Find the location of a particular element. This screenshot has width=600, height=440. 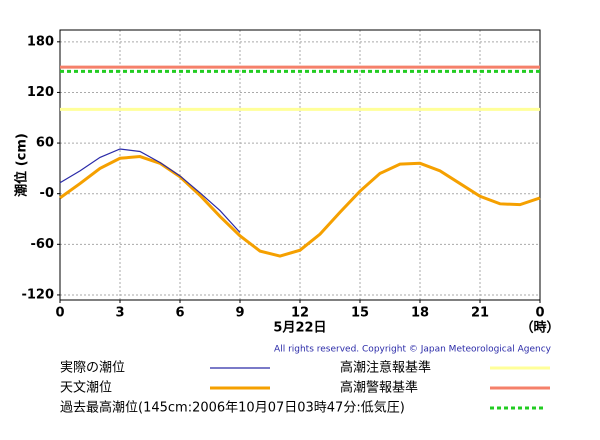

legend-label: 高潮警報基準 is located at coordinates (379, 388).